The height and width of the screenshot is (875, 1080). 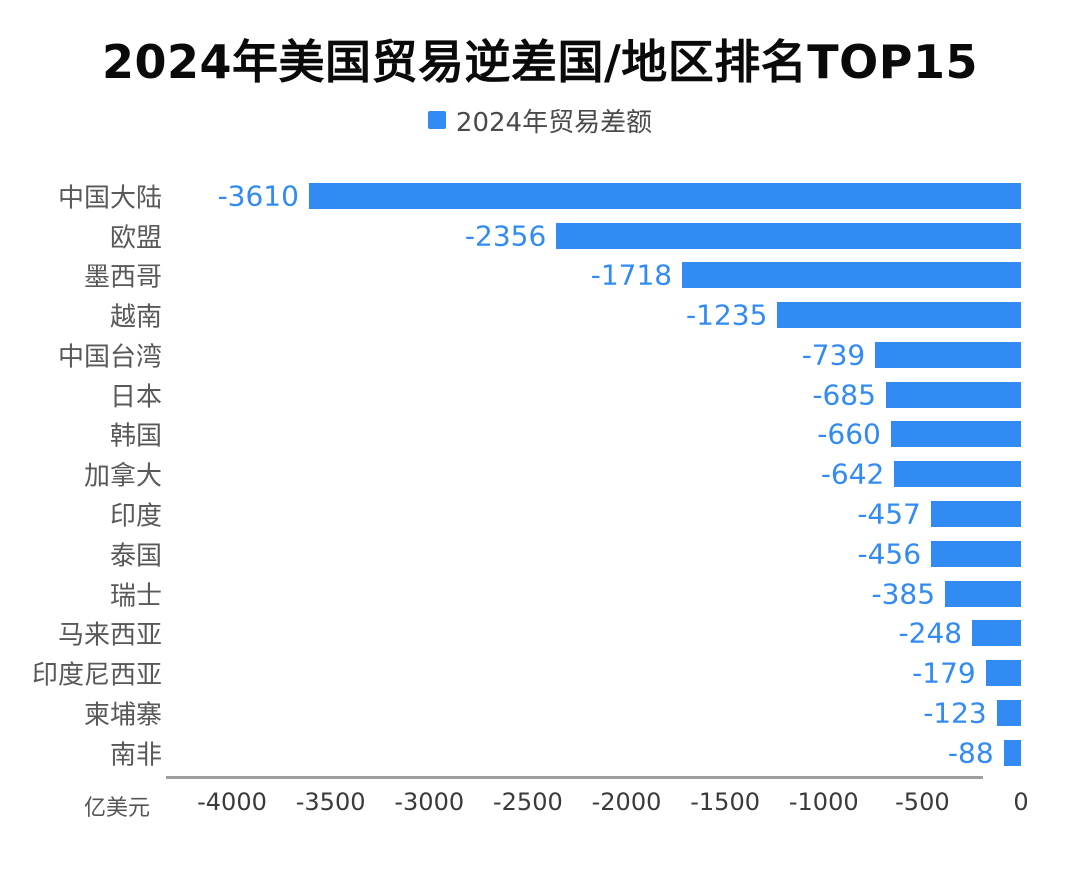 I want to click on chart-row: 加拿大 -642, so click(x=540, y=474).